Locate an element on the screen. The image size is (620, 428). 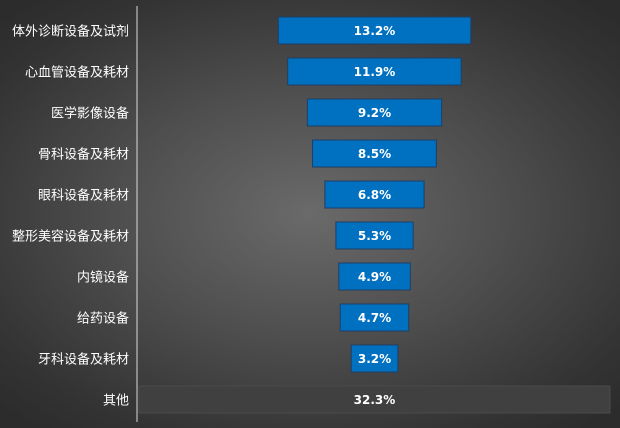
value-label-8: 3.2% is located at coordinates (374, 359).